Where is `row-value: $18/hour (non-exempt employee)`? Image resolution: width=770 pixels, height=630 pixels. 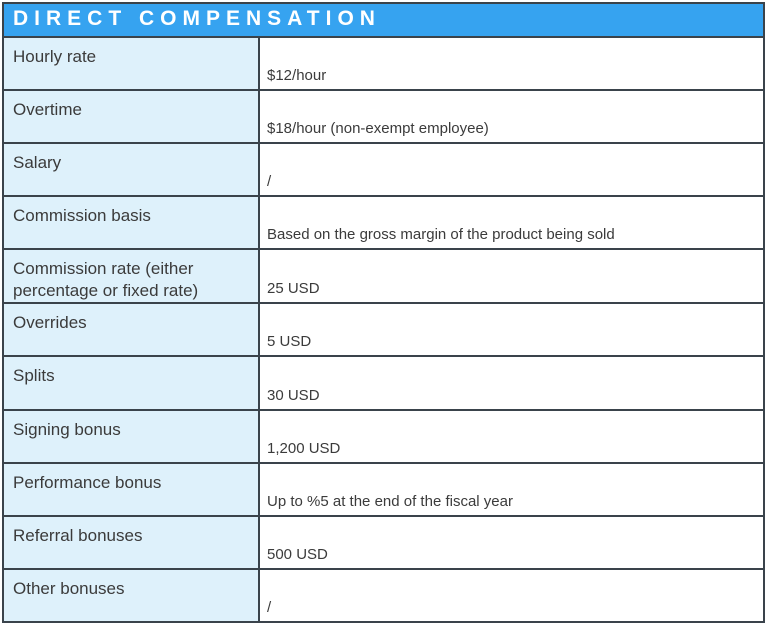
row-value: $18/hour (non-exempt employee) is located at coordinates (511, 117).